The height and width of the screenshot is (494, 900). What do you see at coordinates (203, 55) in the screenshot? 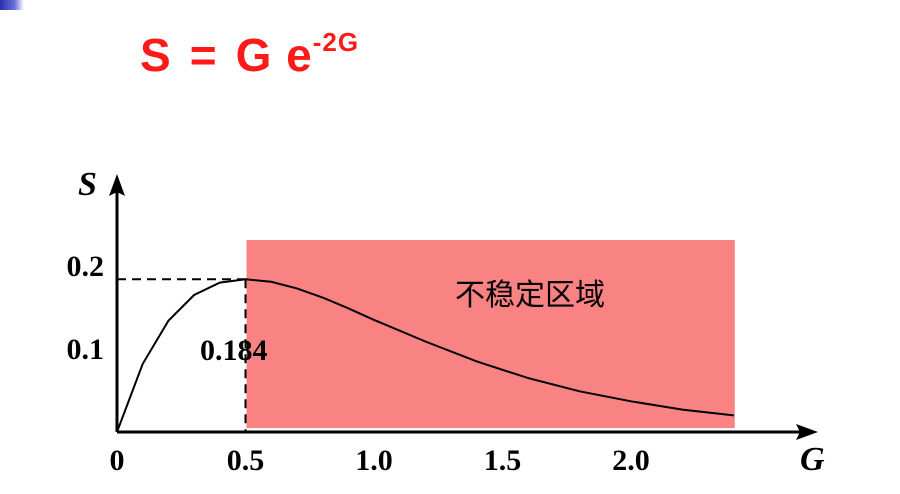
I see `formula-equals: =` at bounding box center [203, 55].